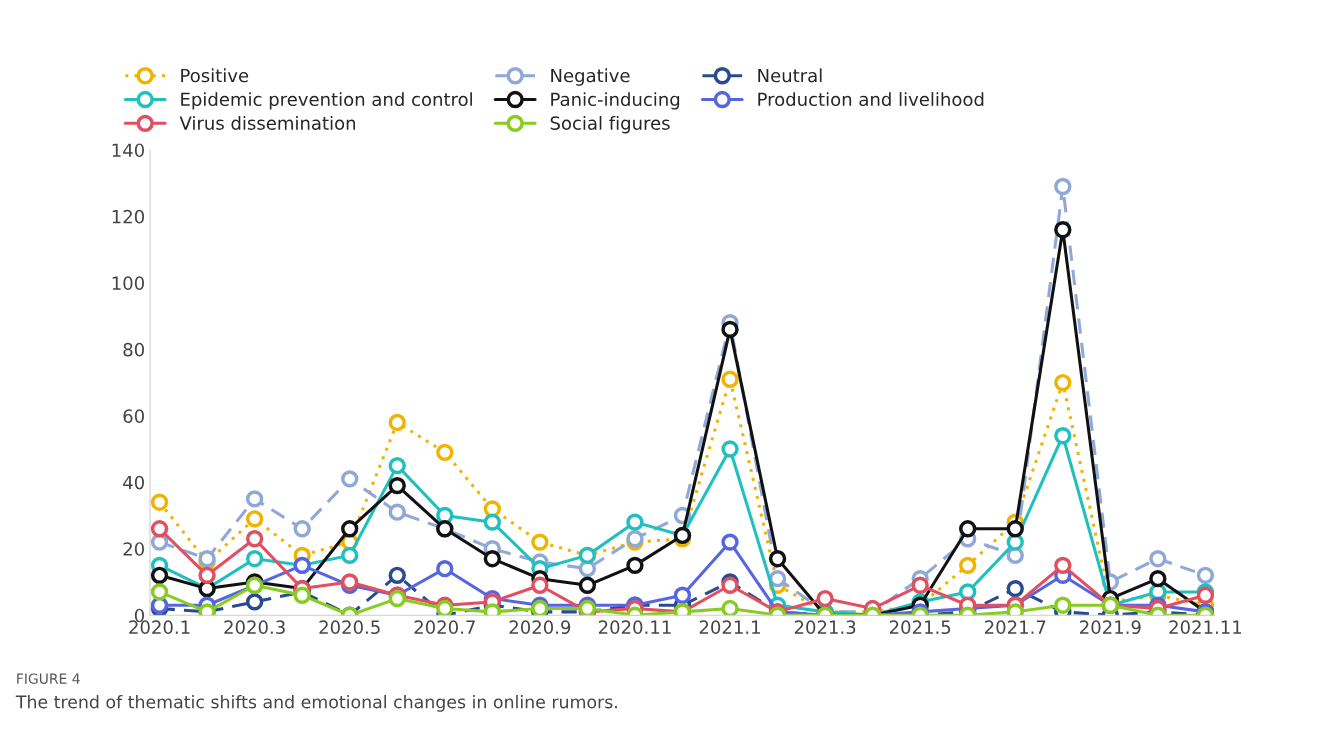 This screenshot has width=1322, height=735. I want to click on legend-label: Production and livelihood, so click(871, 99).